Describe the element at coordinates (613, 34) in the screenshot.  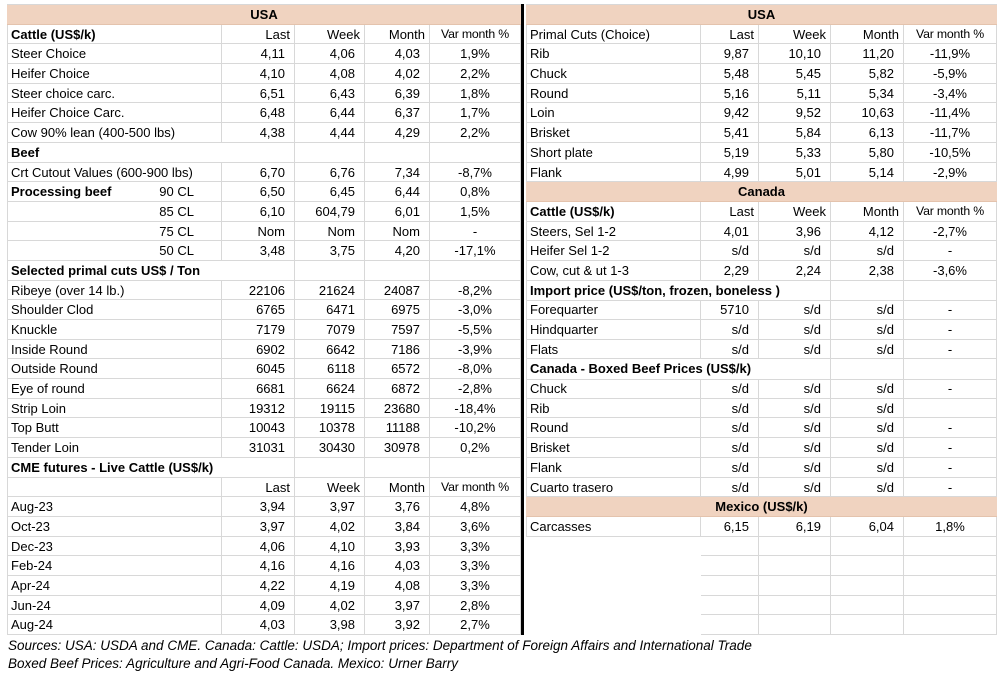
I see `row-label: Primal Cuts (Choice)` at that location.